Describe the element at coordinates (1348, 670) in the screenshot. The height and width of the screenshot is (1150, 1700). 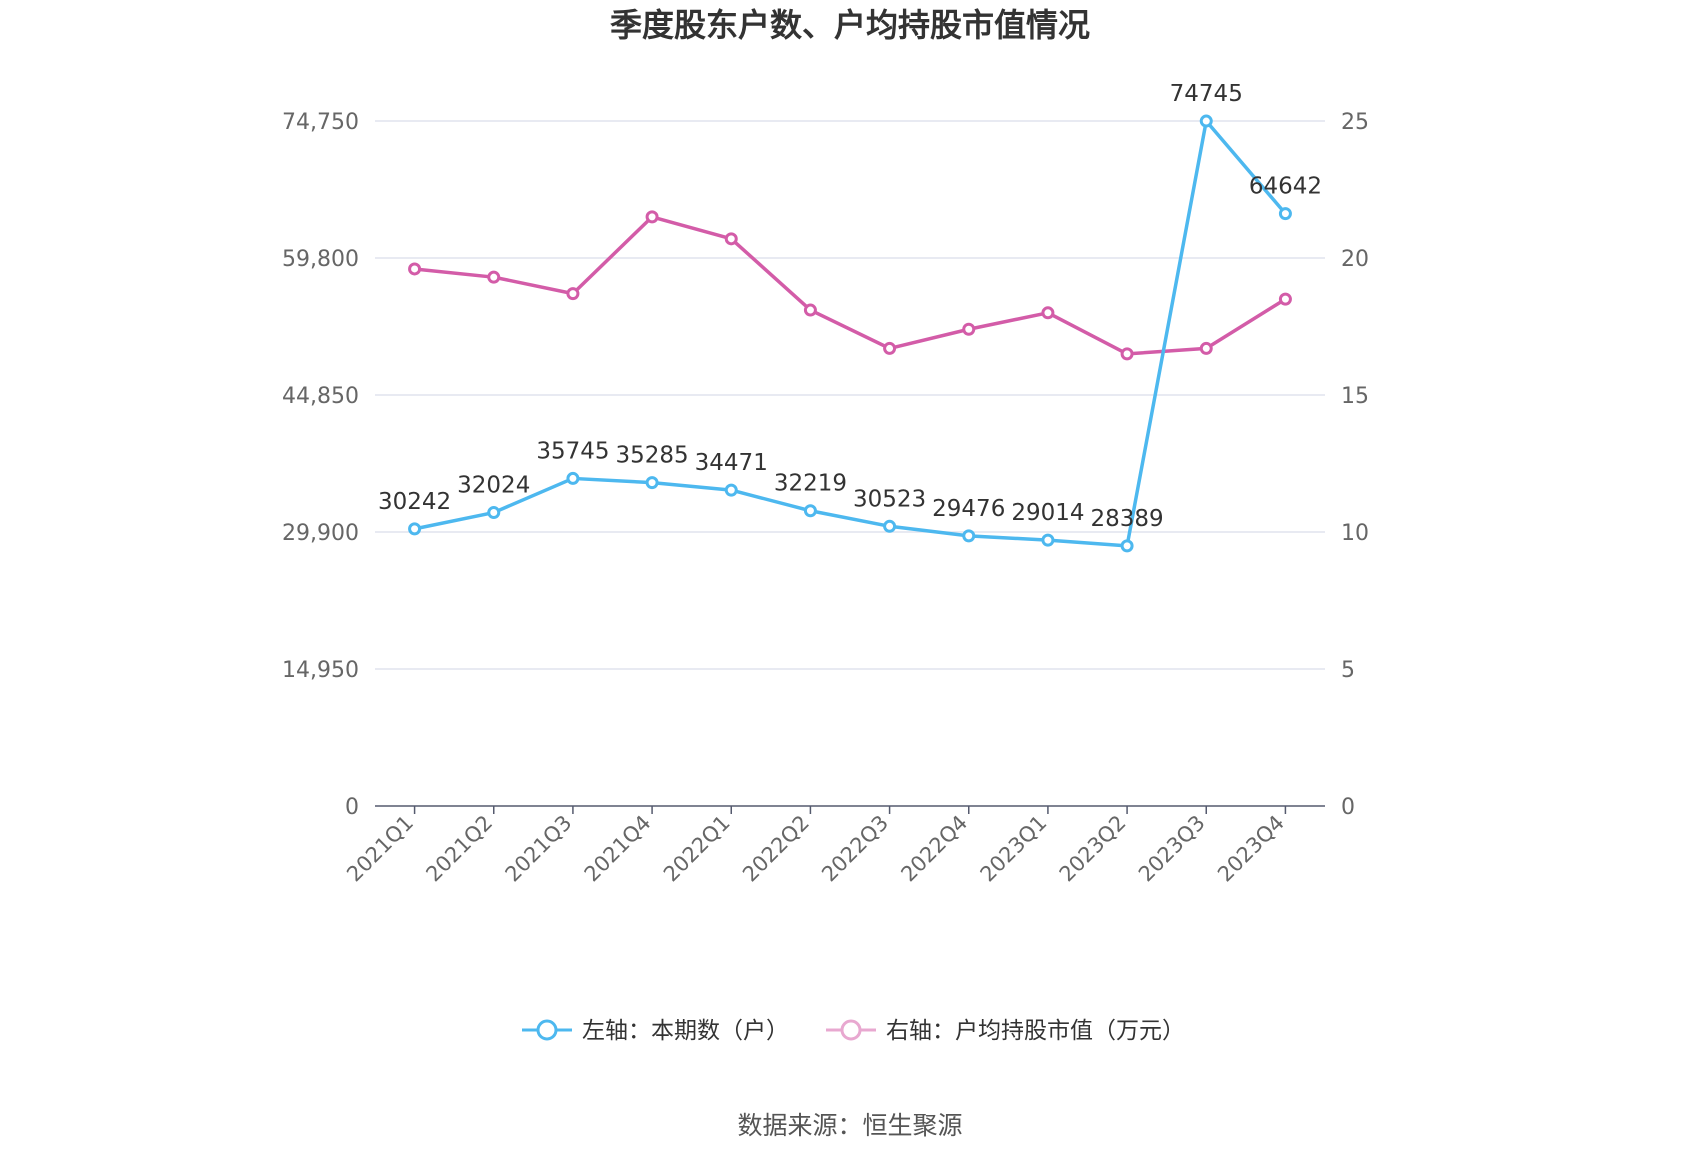
I see `right-axis-tick-label: 5` at that location.